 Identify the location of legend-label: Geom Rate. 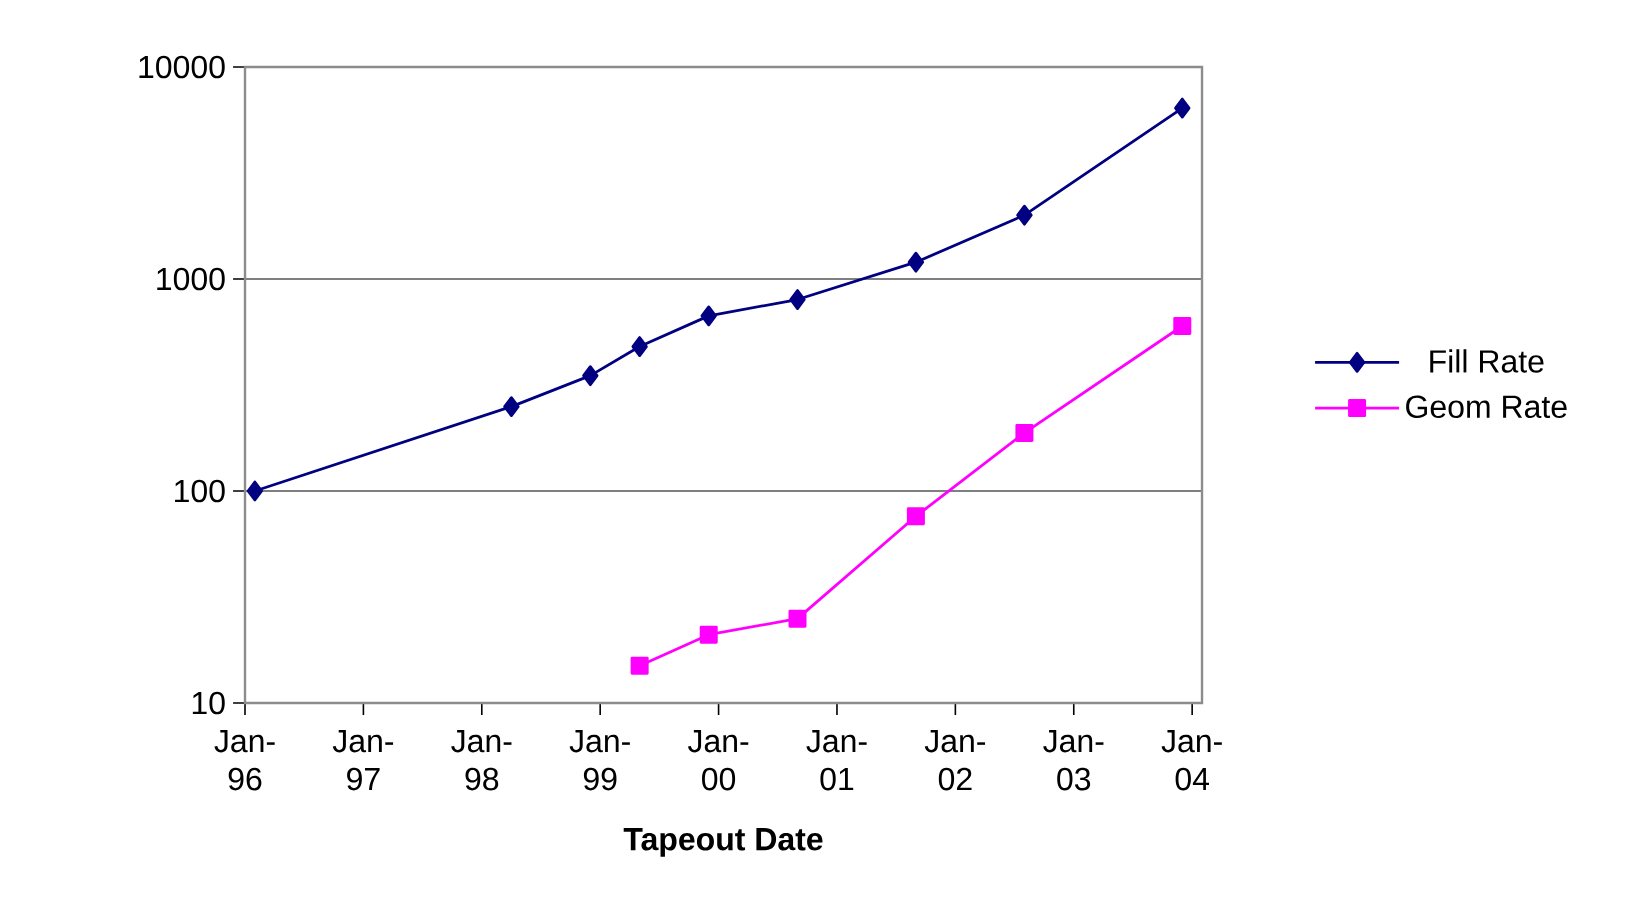
(1486, 407).